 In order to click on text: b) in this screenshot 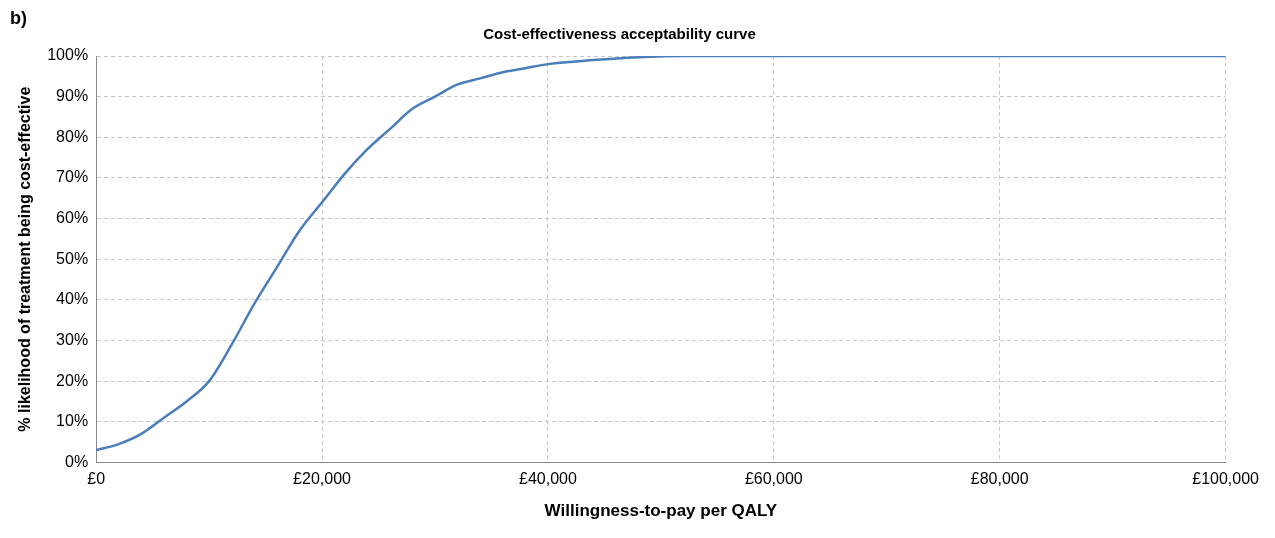, I will do `click(18, 17)`.